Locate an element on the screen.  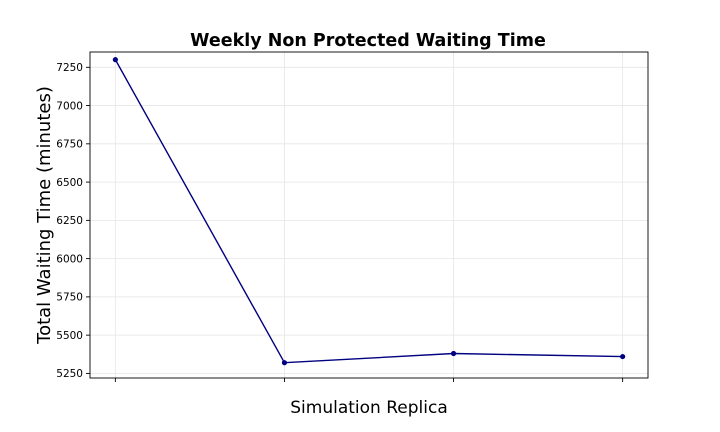
chart-title: Weekly Non Protected Waiting Time is located at coordinates (368, 41).